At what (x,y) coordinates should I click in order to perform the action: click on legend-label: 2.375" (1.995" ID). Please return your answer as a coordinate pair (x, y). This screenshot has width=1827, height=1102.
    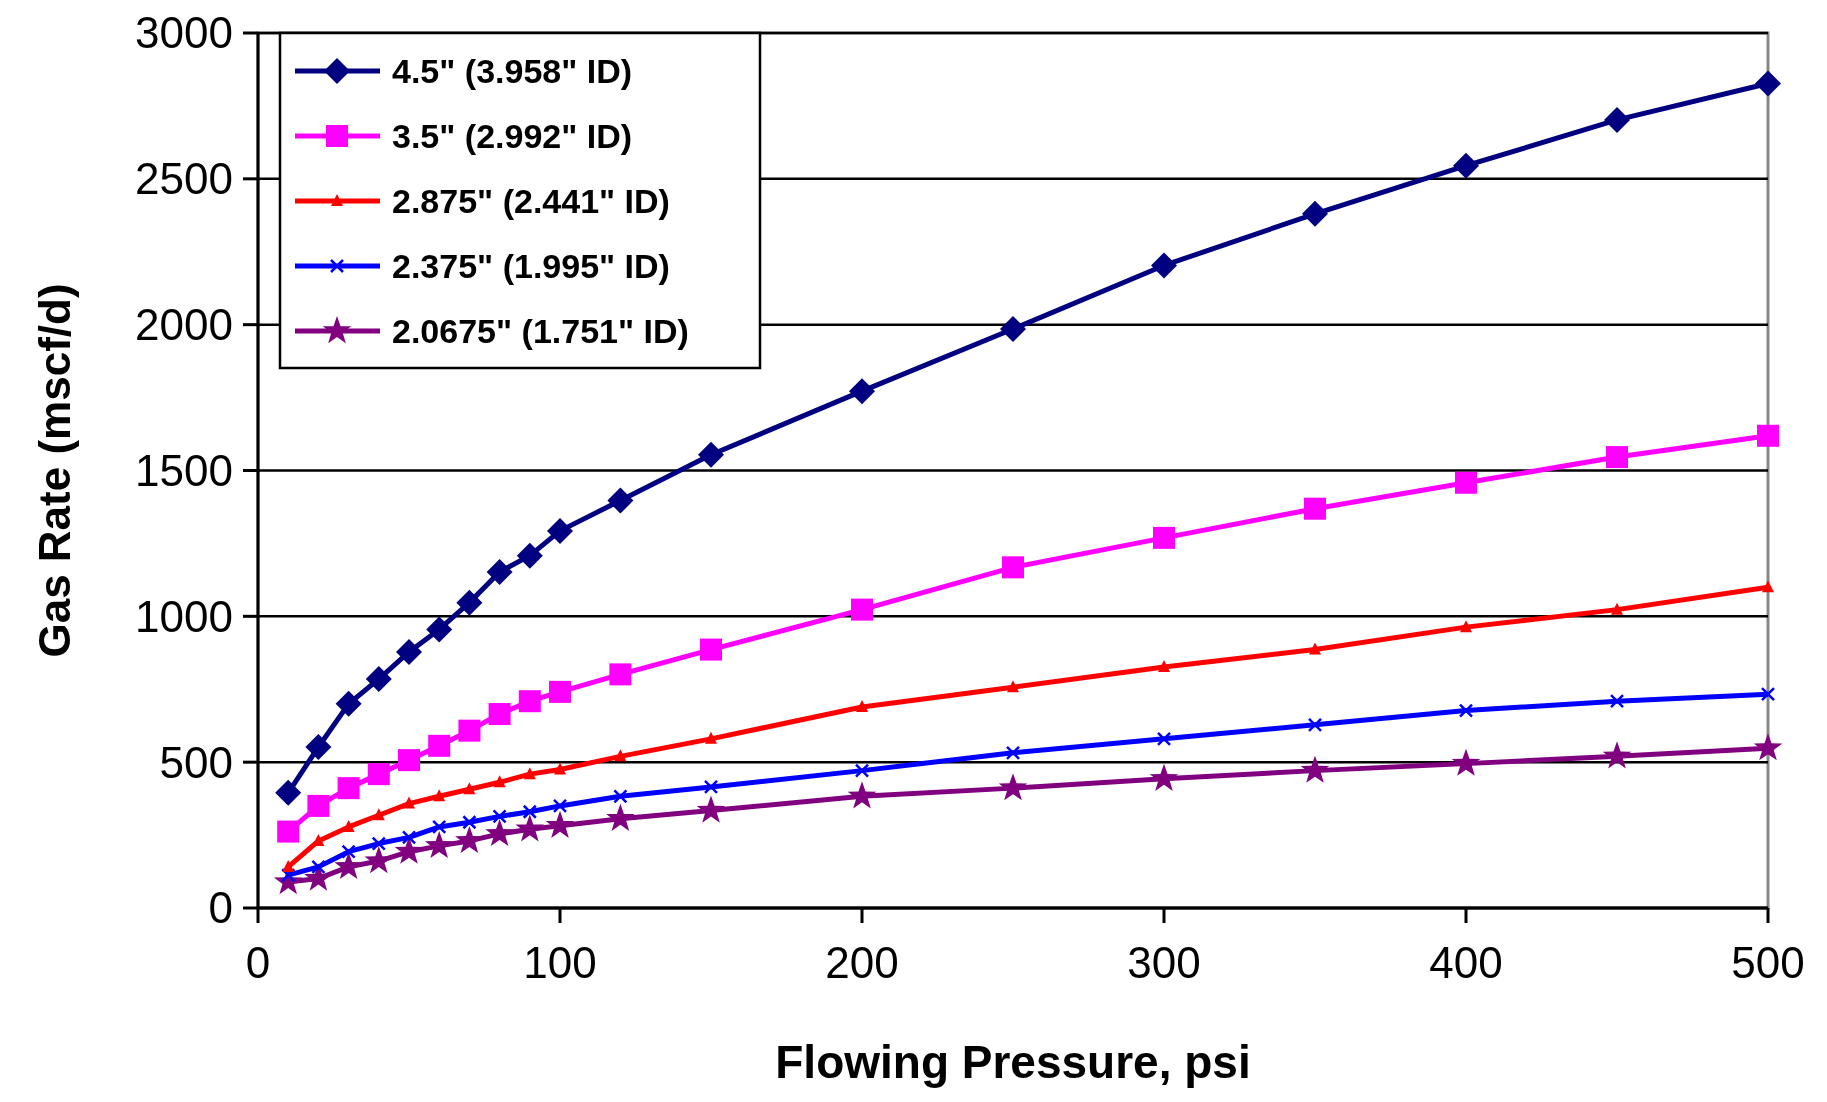
    Looking at the image, I should click on (531, 265).